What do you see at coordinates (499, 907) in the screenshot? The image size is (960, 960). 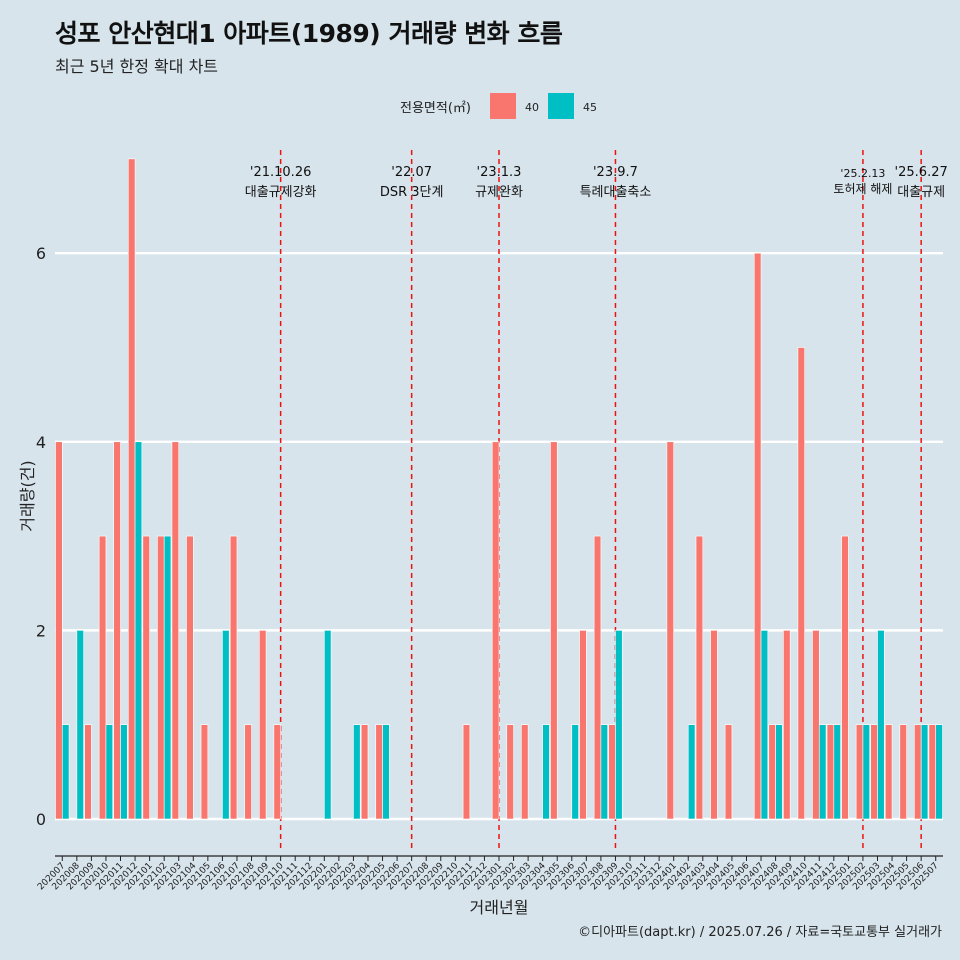 I see `x-axis-title: 거래년월` at bounding box center [499, 907].